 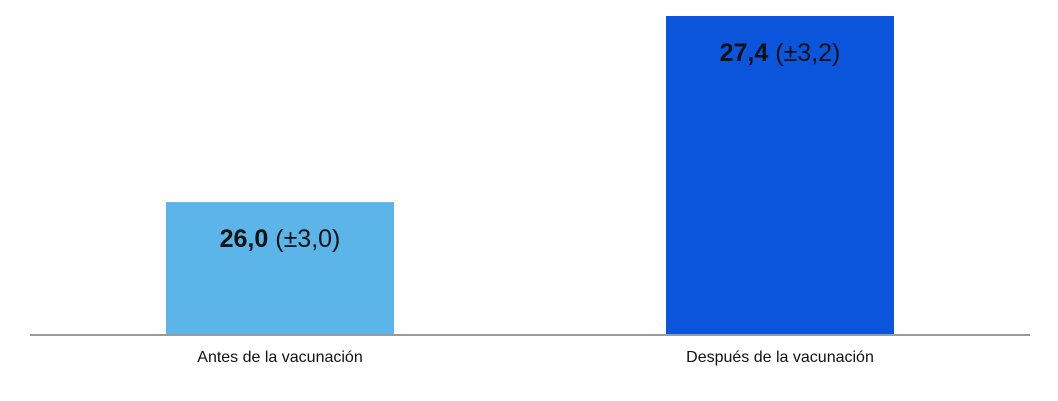 What do you see at coordinates (780, 357) in the screenshot?
I see `x-tick-label: Después de la vacunación` at bounding box center [780, 357].